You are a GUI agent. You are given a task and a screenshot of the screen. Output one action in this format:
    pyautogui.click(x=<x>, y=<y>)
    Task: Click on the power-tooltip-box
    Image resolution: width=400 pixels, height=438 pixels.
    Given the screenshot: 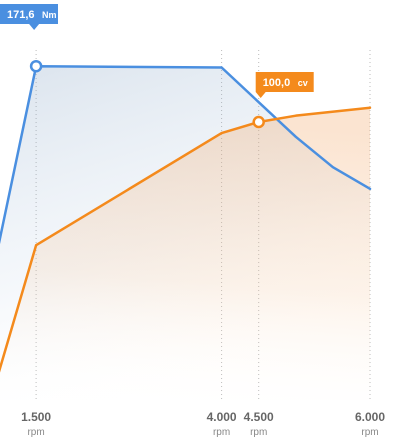 What is the action you would take?
    pyautogui.click(x=284, y=82)
    